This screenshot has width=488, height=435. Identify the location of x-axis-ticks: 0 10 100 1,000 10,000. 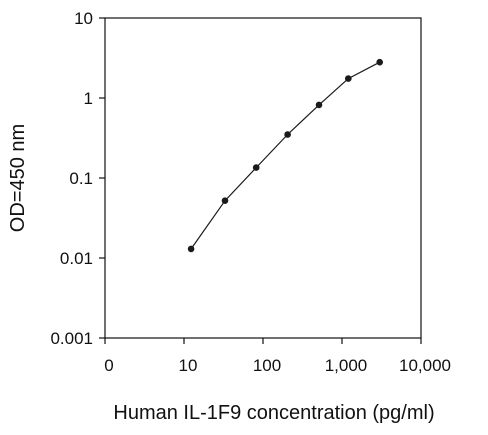
(277, 356).